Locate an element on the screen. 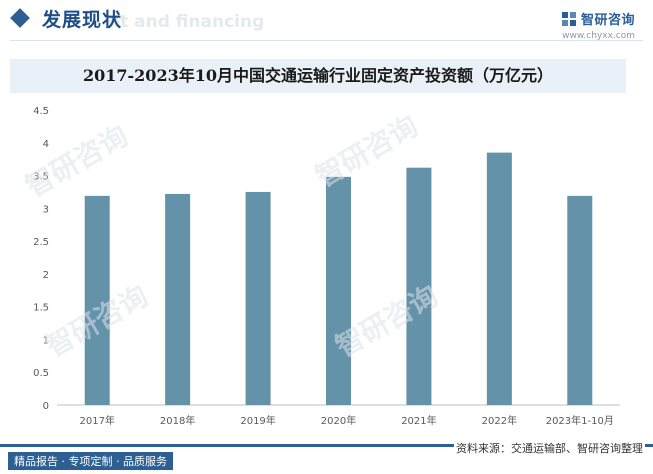 This screenshot has width=653, height=474. y-tick-label: 4.5 is located at coordinates (41, 111).